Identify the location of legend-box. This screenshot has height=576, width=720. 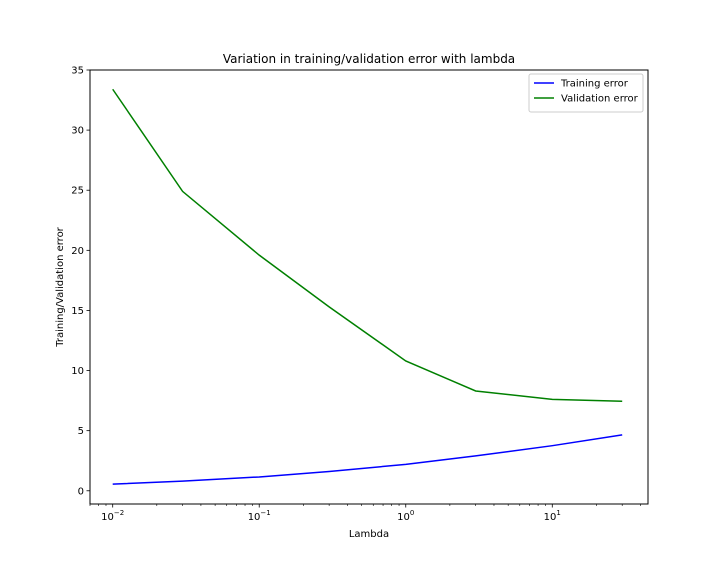
(586, 93).